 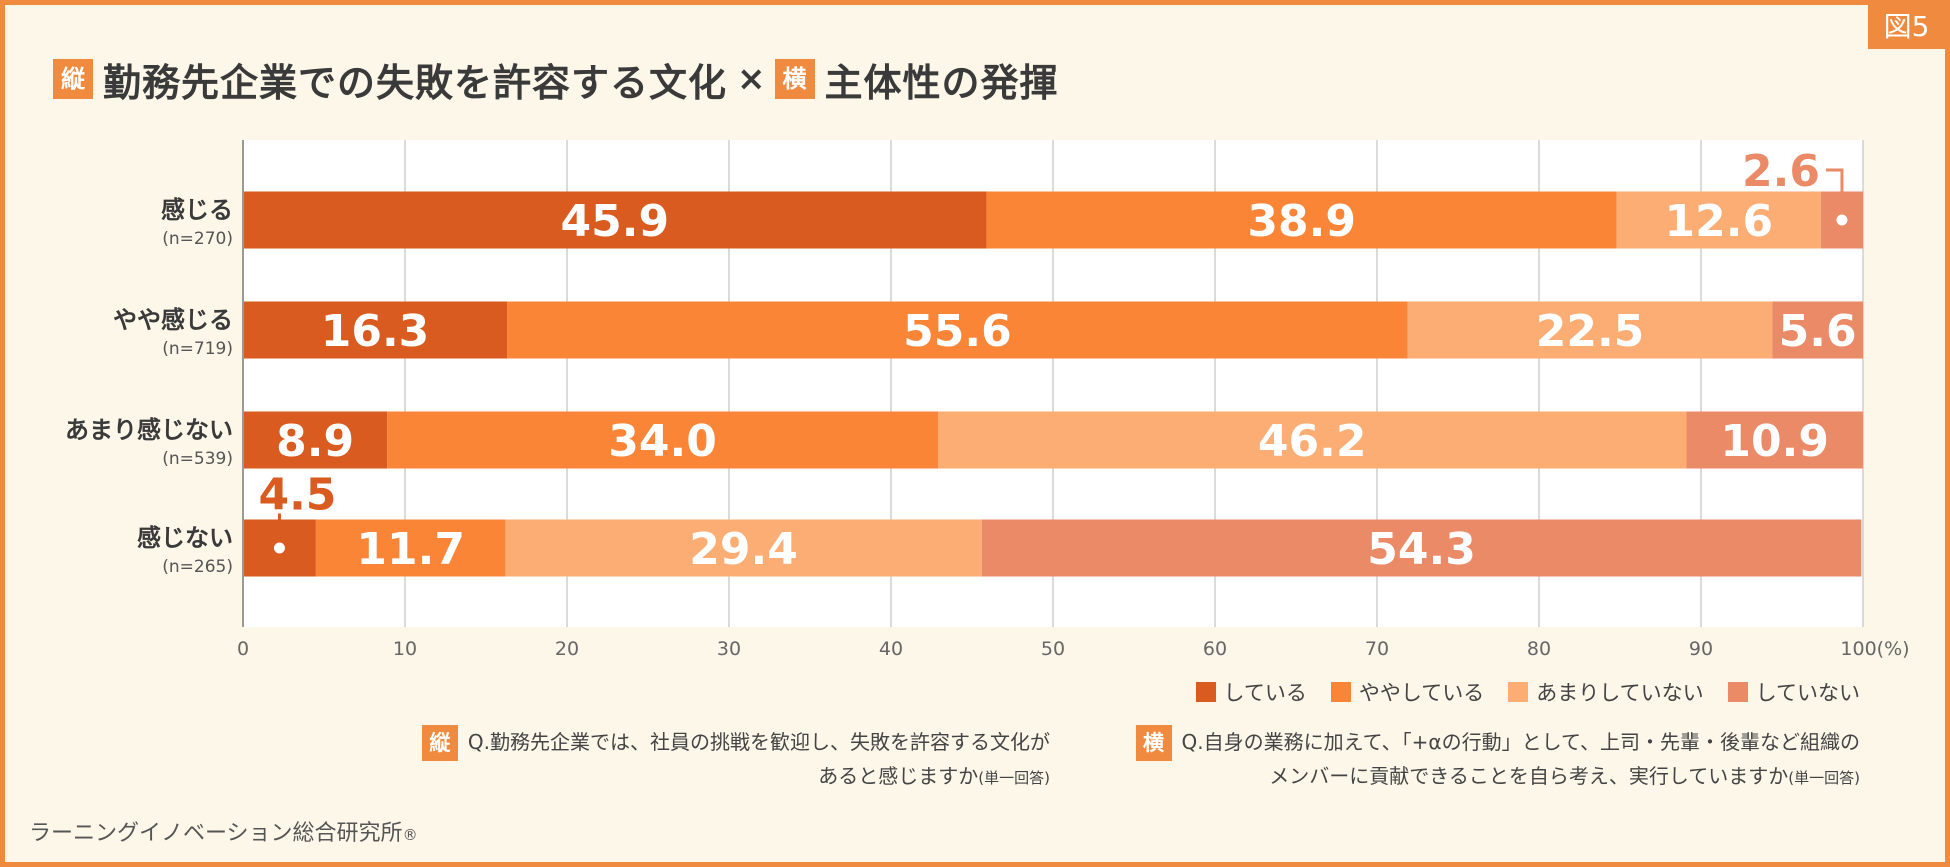 What do you see at coordinates (1834, 190) in the screenshot?
I see `callout-leader` at bounding box center [1834, 190].